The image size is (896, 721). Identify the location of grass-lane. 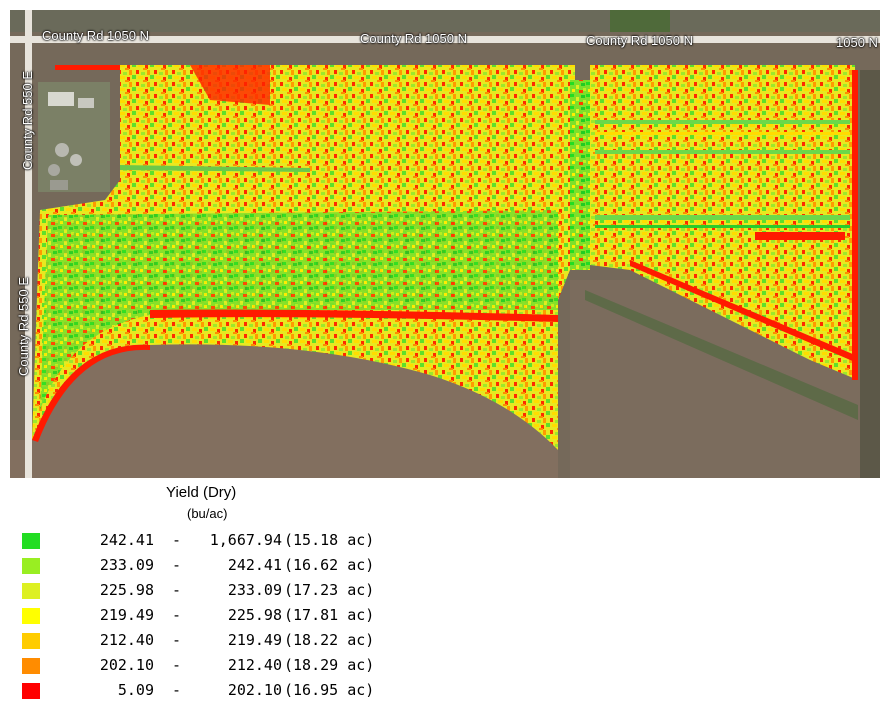
(721, 355).